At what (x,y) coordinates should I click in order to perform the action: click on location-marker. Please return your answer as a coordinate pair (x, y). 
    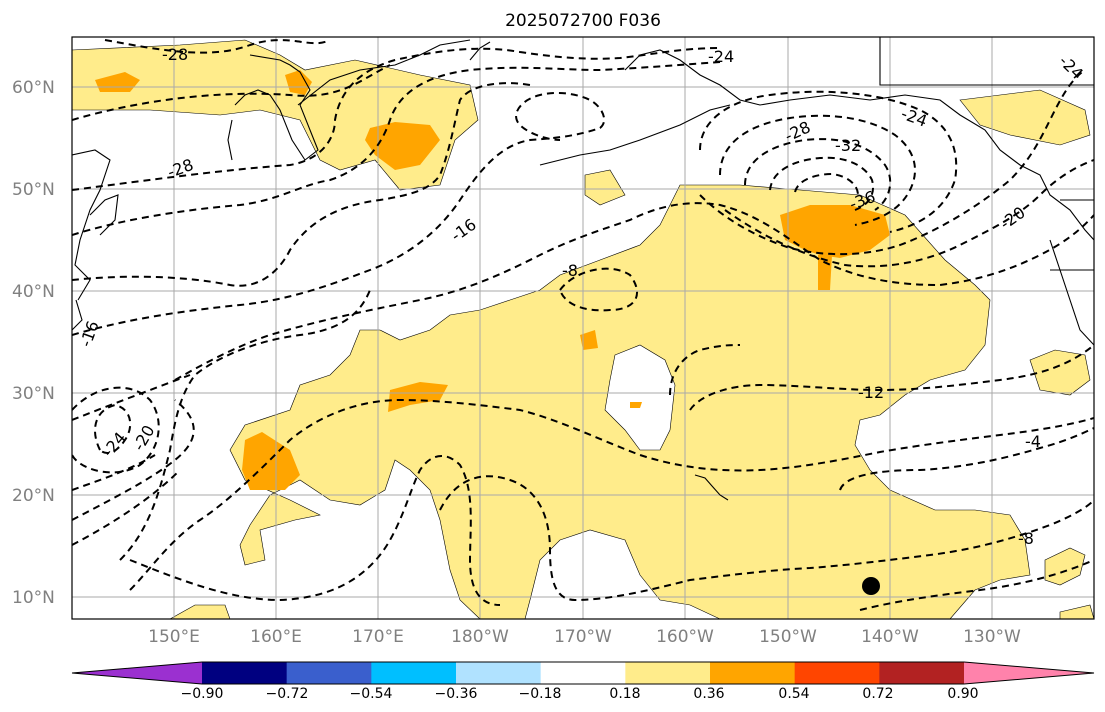
    Looking at the image, I should click on (871, 586).